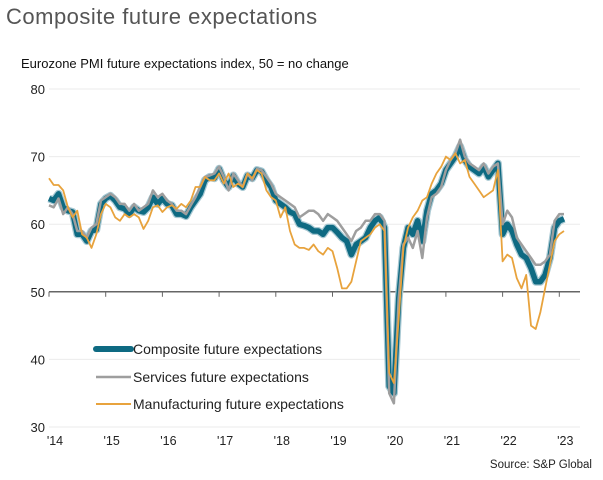  What do you see at coordinates (38, 258) in the screenshot?
I see `y-axis-ticks: 80 70 60 50 40 30` at bounding box center [38, 258].